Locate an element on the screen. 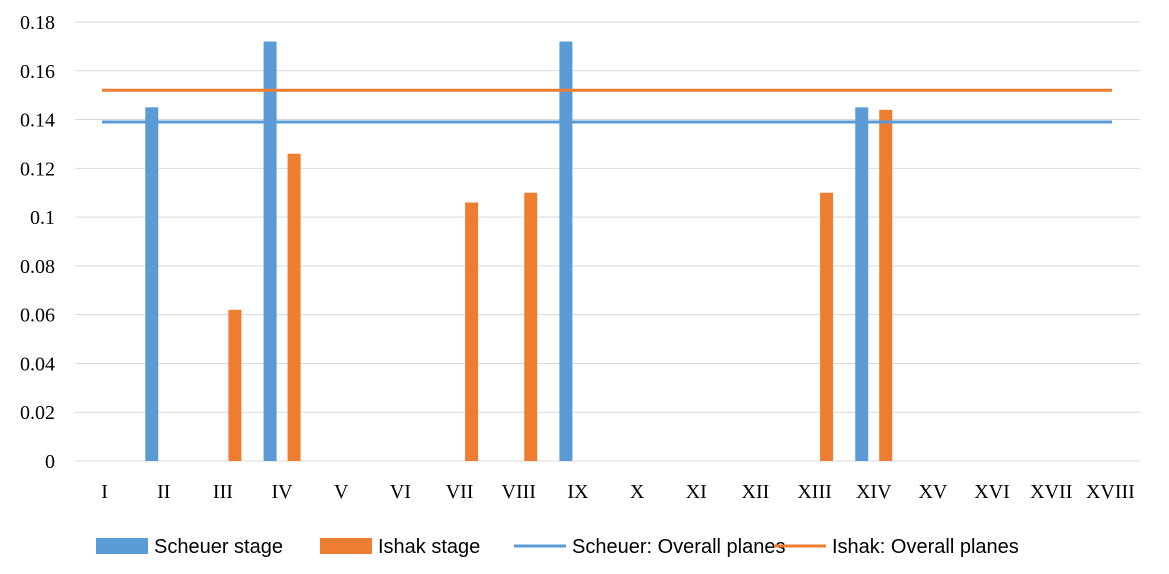  bar-ishak-stage-xiii is located at coordinates (827, 326).